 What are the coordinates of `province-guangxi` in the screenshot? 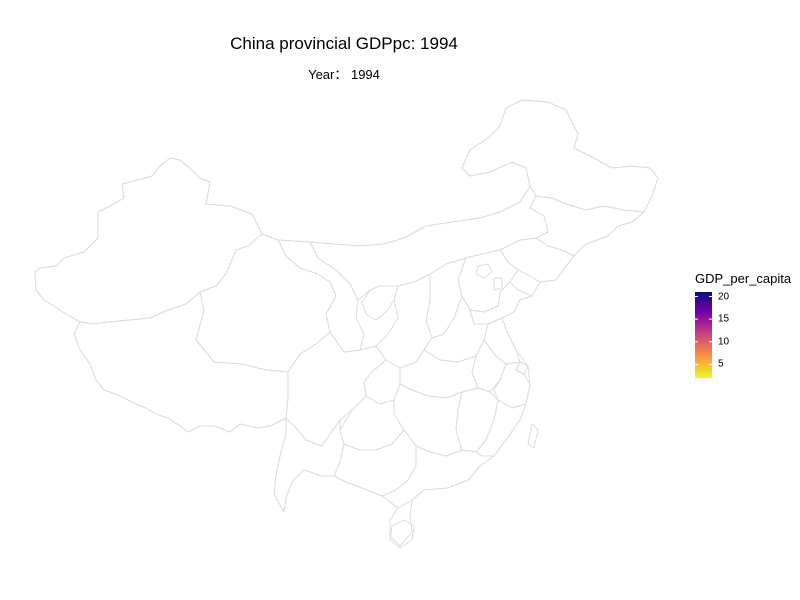 It's located at (375, 463).